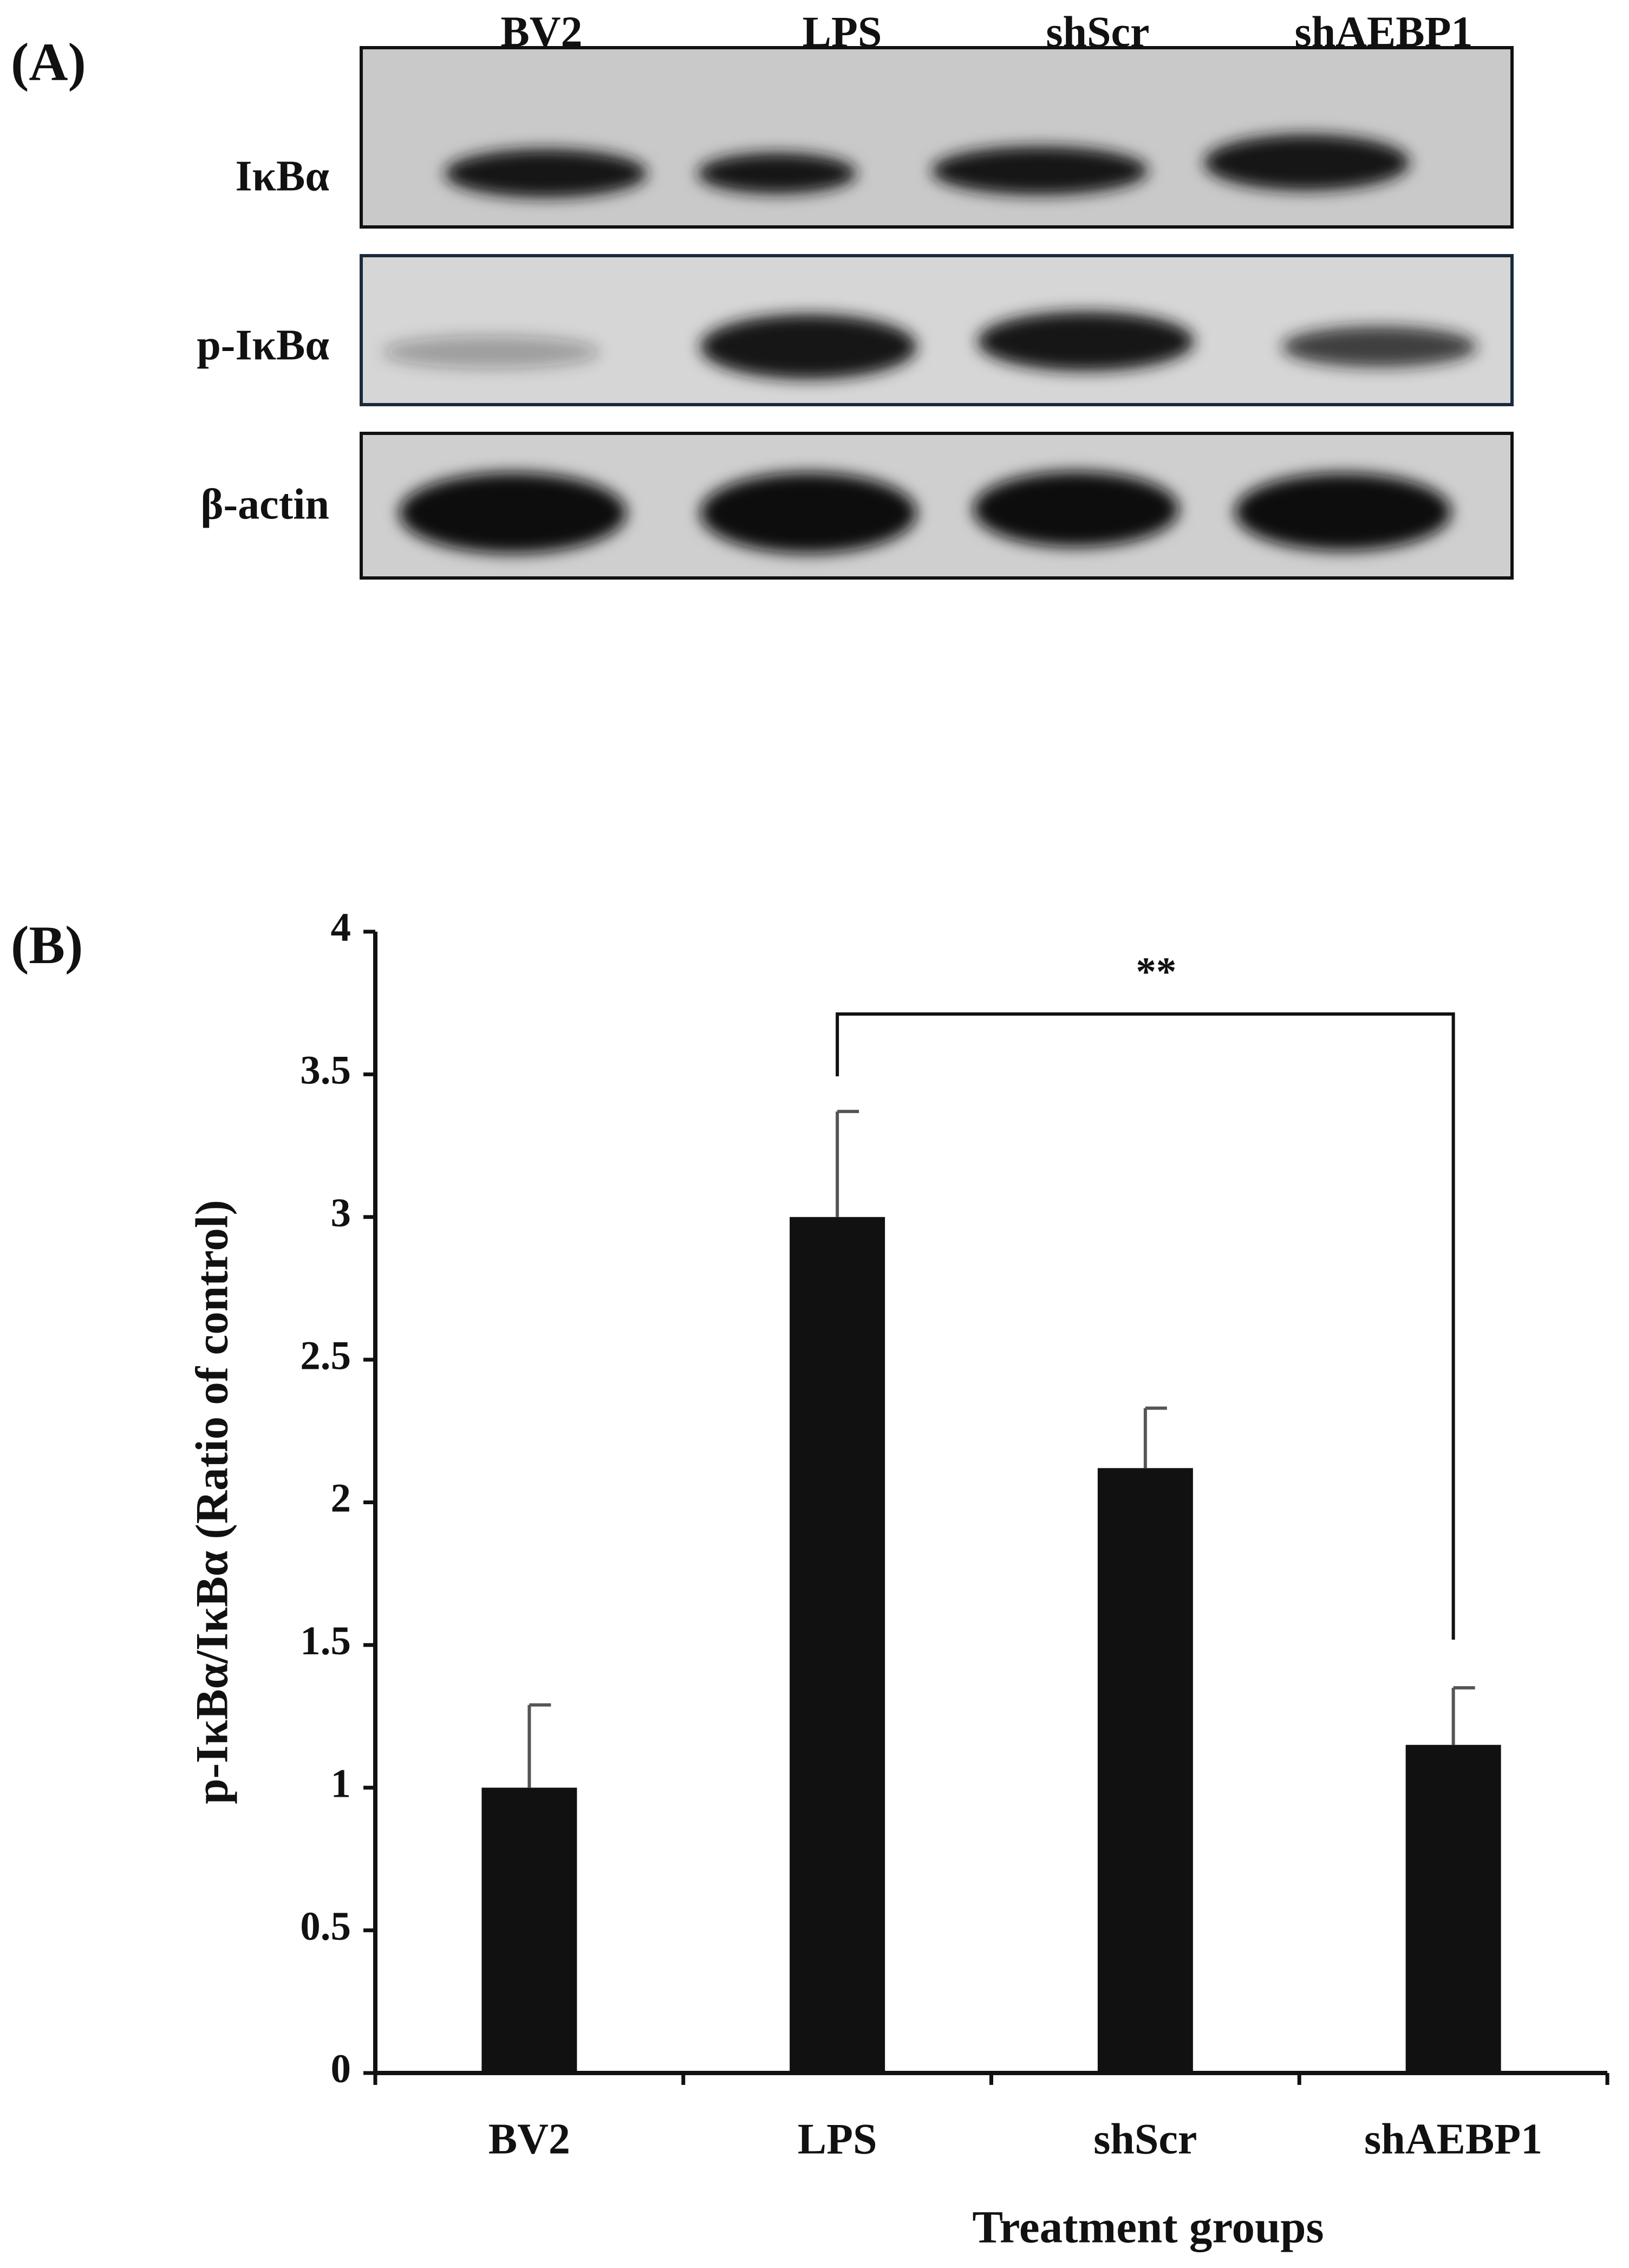  What do you see at coordinates (325, 1355) in the screenshot?
I see `y-tick-label: 2.5` at bounding box center [325, 1355].